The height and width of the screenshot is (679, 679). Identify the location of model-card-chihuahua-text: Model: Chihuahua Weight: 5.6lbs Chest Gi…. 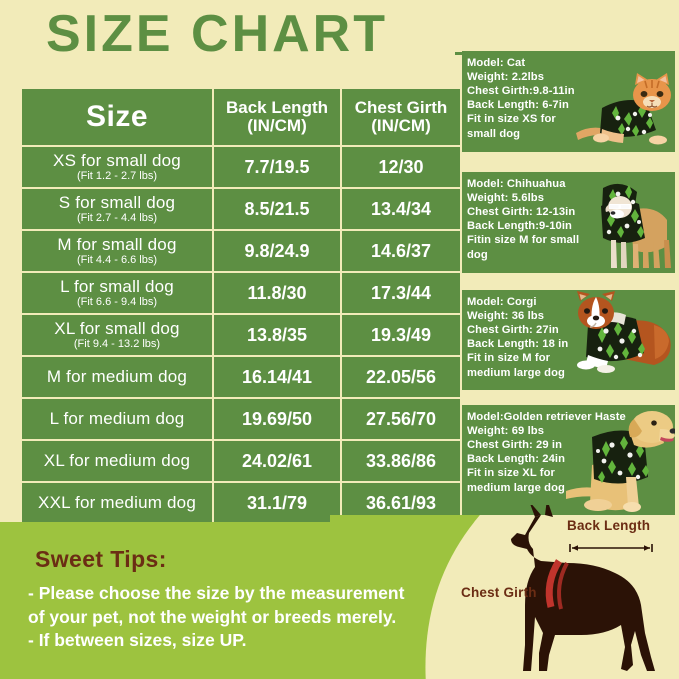
(544, 217).